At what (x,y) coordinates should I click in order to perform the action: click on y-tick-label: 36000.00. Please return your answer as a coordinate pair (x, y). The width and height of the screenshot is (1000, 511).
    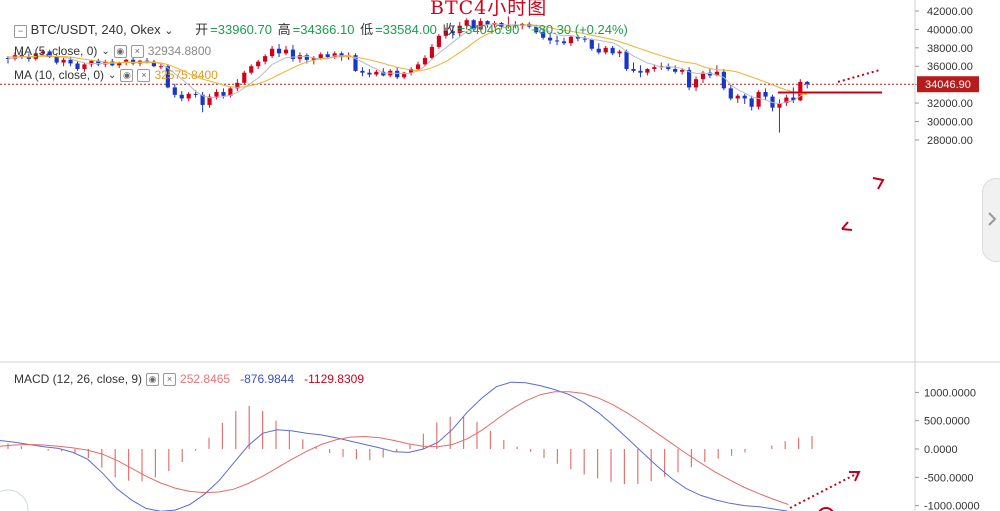
    Looking at the image, I should click on (950, 67).